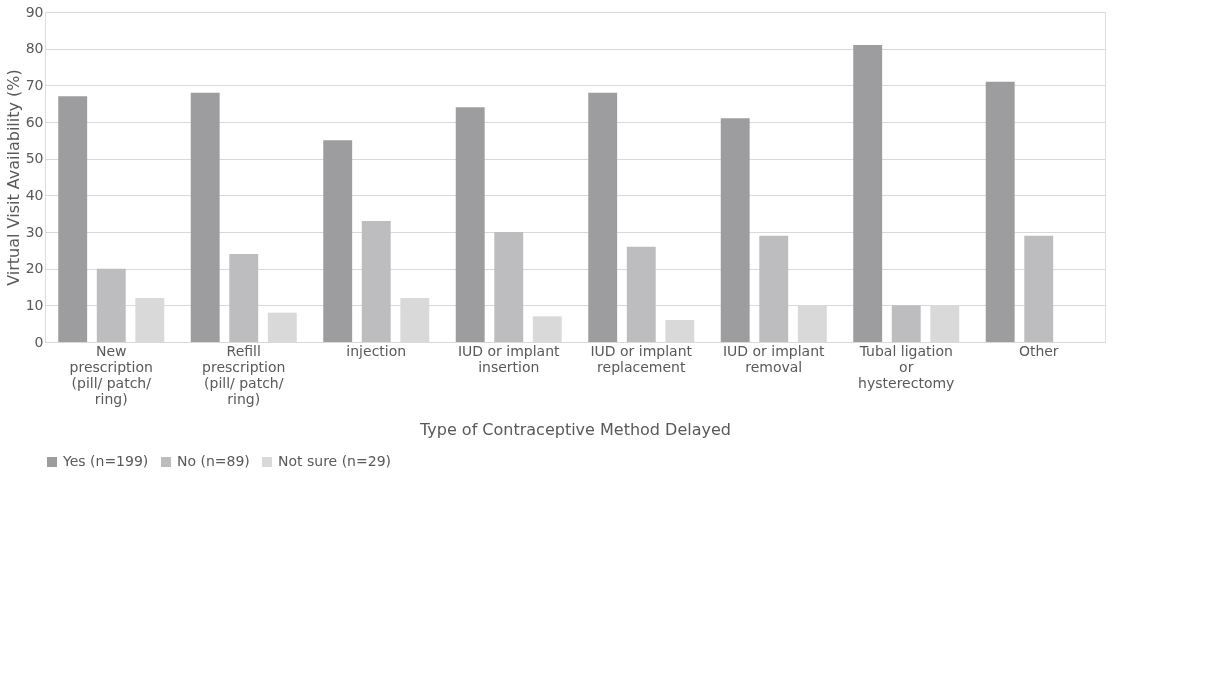 Image resolution: width=1211 pixels, height=687 pixels. What do you see at coordinates (34, 11) in the screenshot?
I see `y-tick-label: 90` at bounding box center [34, 11].